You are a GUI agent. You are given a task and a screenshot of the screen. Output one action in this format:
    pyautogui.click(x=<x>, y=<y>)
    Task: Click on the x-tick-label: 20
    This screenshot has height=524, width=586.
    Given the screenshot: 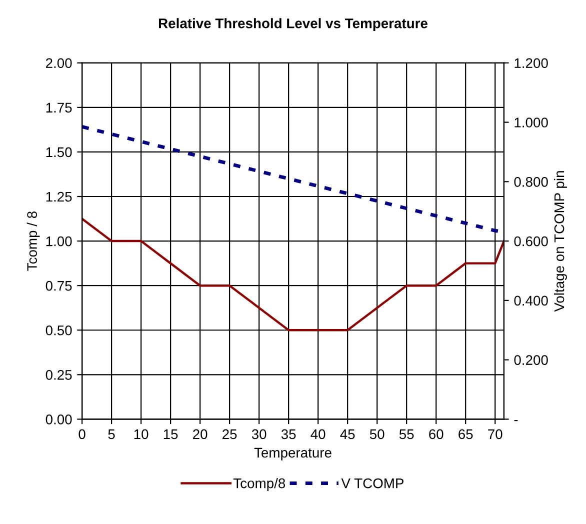 What is the action you would take?
    pyautogui.click(x=200, y=434)
    